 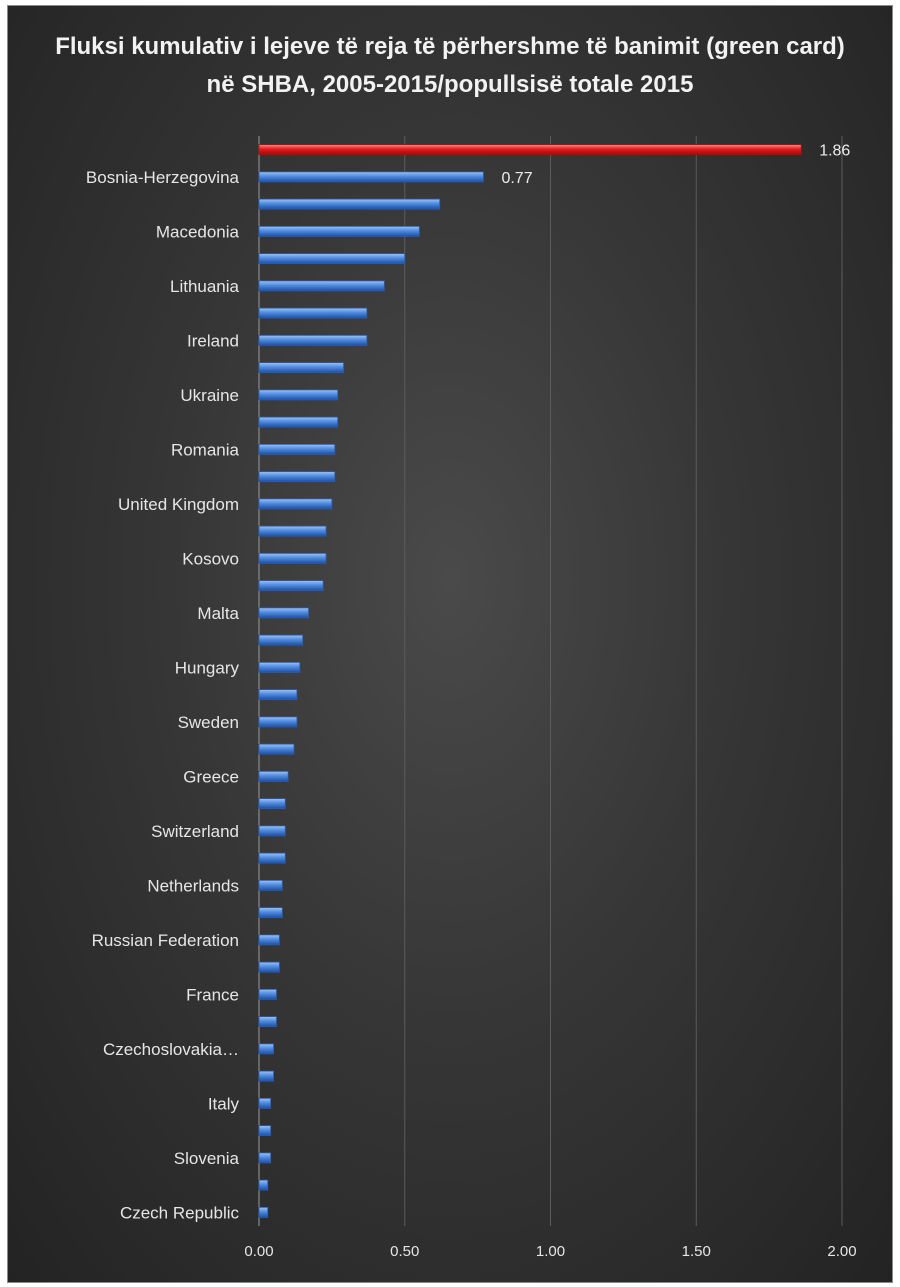 I want to click on category-label: Slovenia, so click(x=207, y=1158).